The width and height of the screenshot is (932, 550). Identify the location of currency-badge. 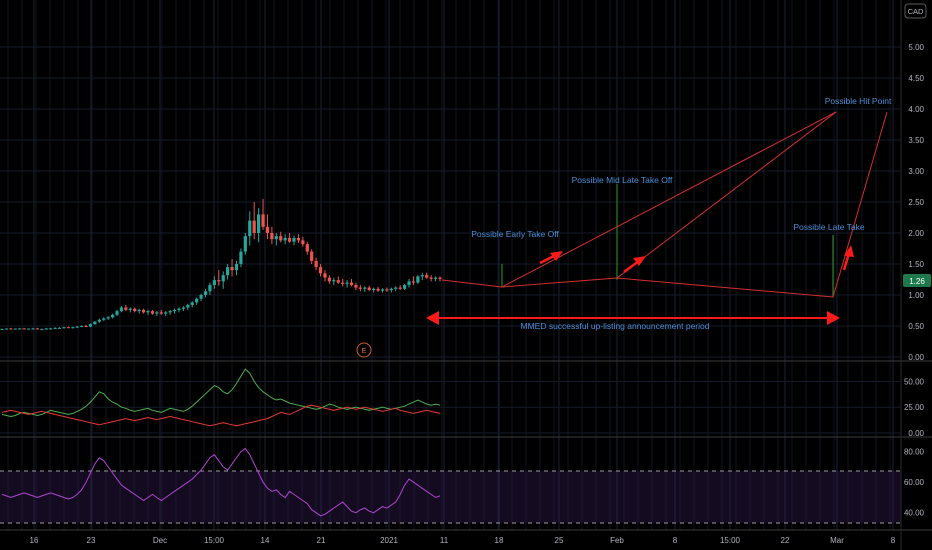
(915, 11).